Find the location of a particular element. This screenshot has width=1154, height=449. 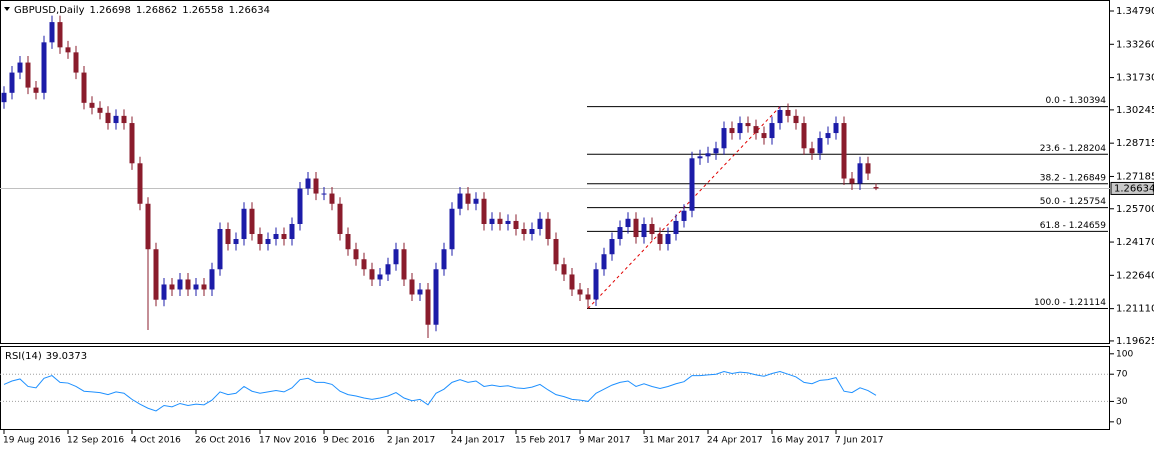

x-tick-label: 15 Feb 2017 is located at coordinates (543, 441).